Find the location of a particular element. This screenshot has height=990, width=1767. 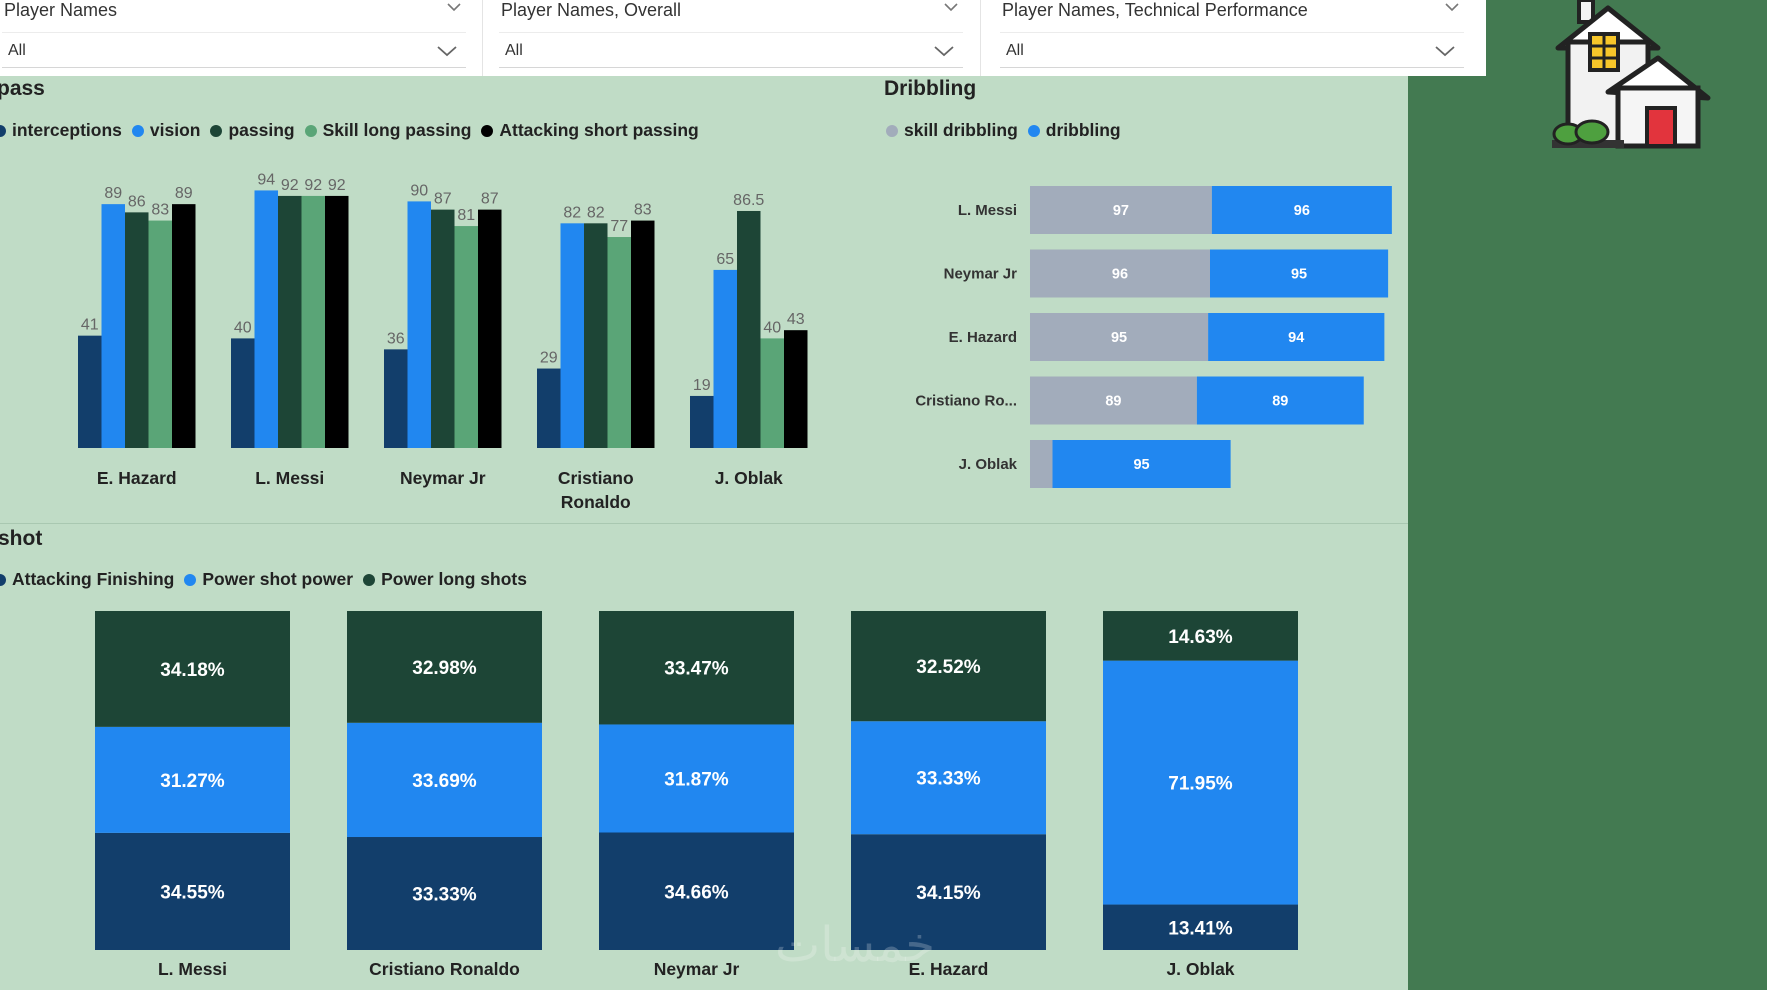

bar-interceptions-neymar-jr is located at coordinates (396, 398).